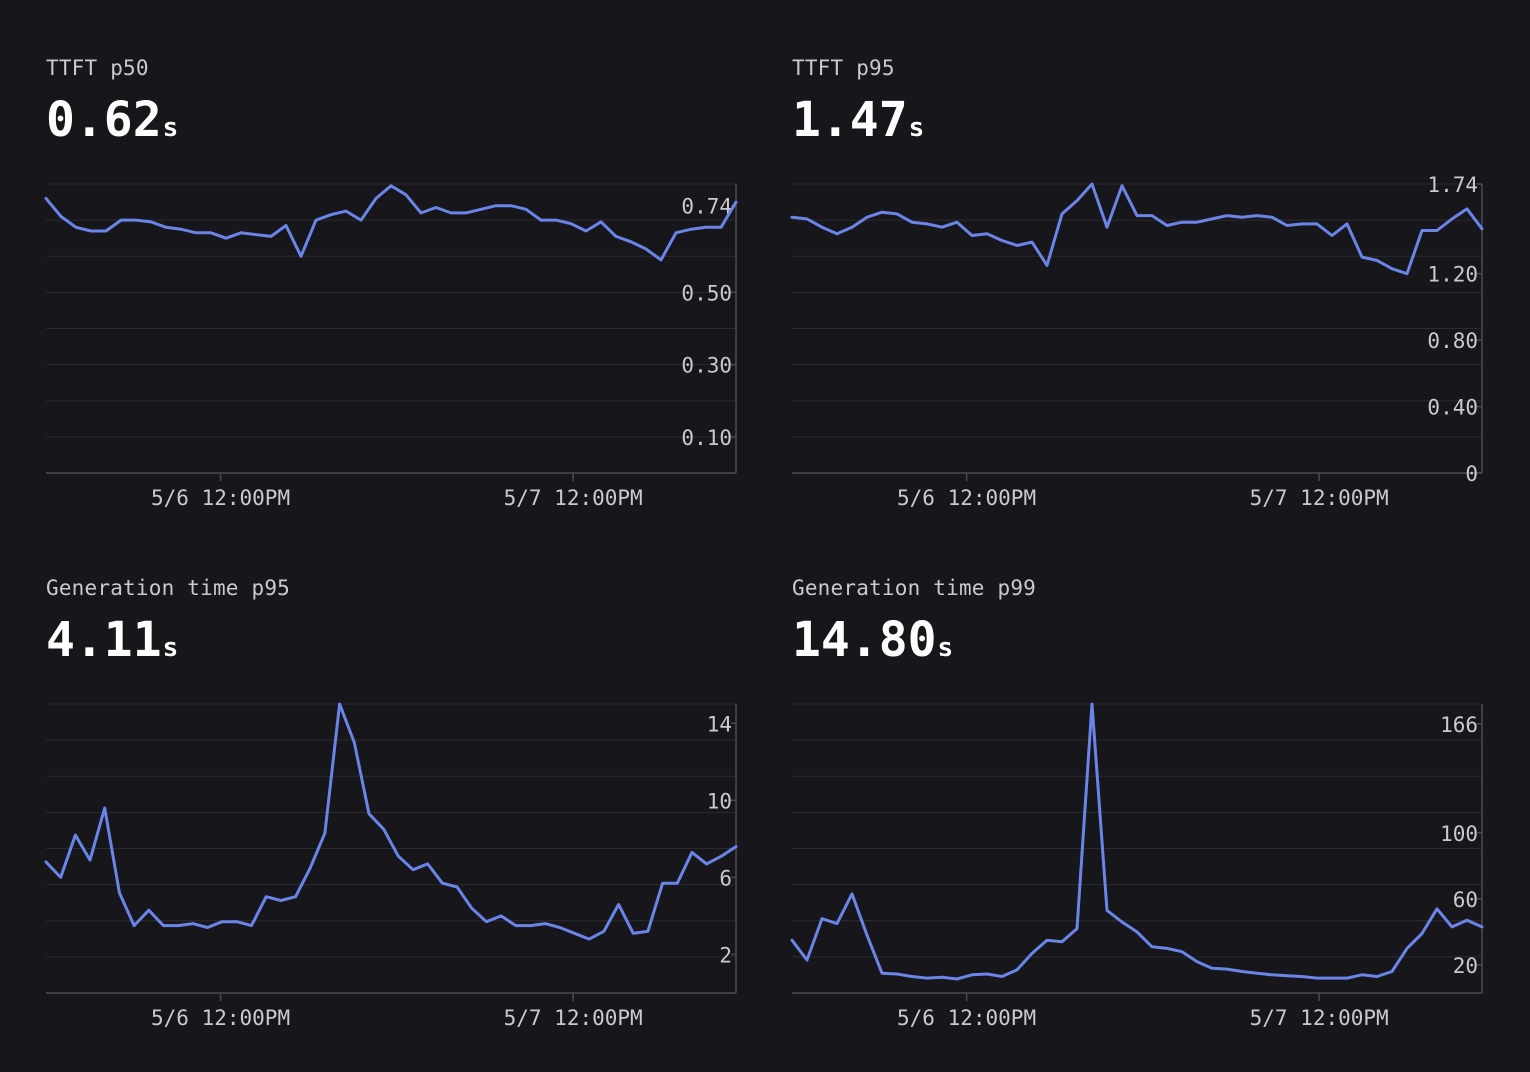  What do you see at coordinates (706, 366) in the screenshot?
I see `y-tick-label: 0.30` at bounding box center [706, 366].